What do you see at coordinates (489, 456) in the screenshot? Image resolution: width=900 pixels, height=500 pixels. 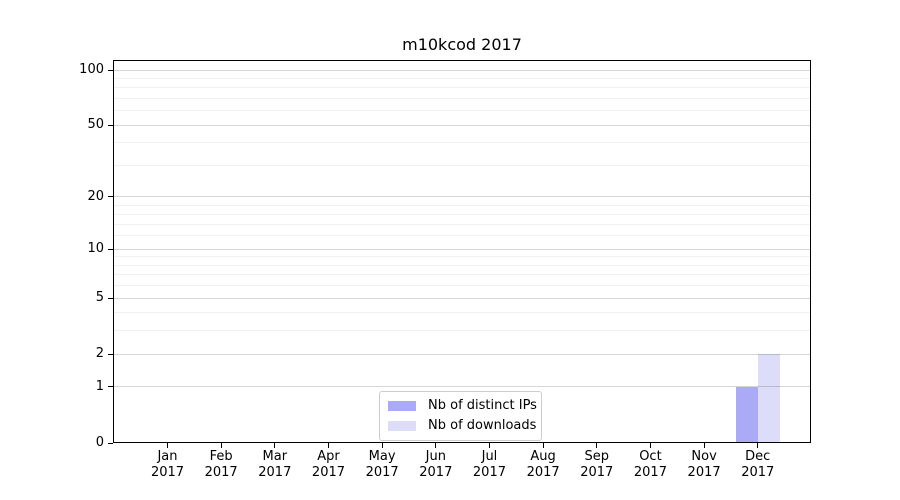 I see `x-tick-month: Jul` at bounding box center [489, 456].